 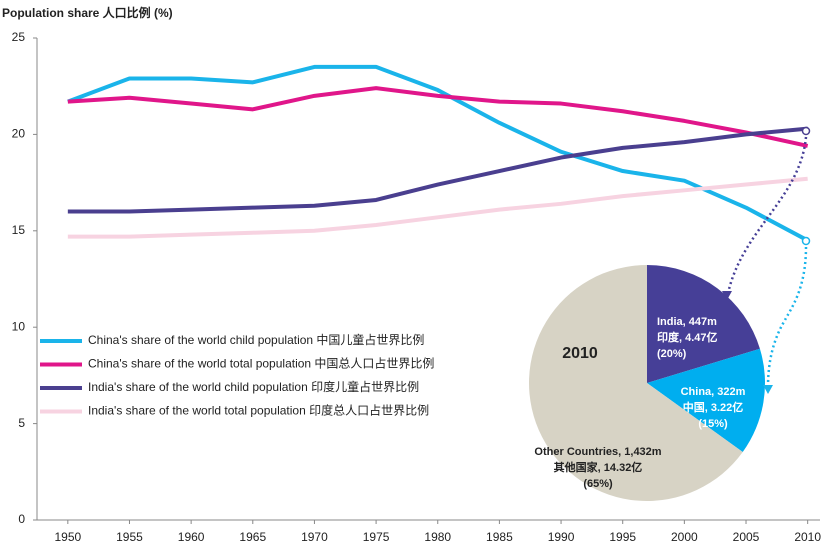 What do you see at coordinates (746, 537) in the screenshot?
I see `x-tick-label: 2005` at bounding box center [746, 537].